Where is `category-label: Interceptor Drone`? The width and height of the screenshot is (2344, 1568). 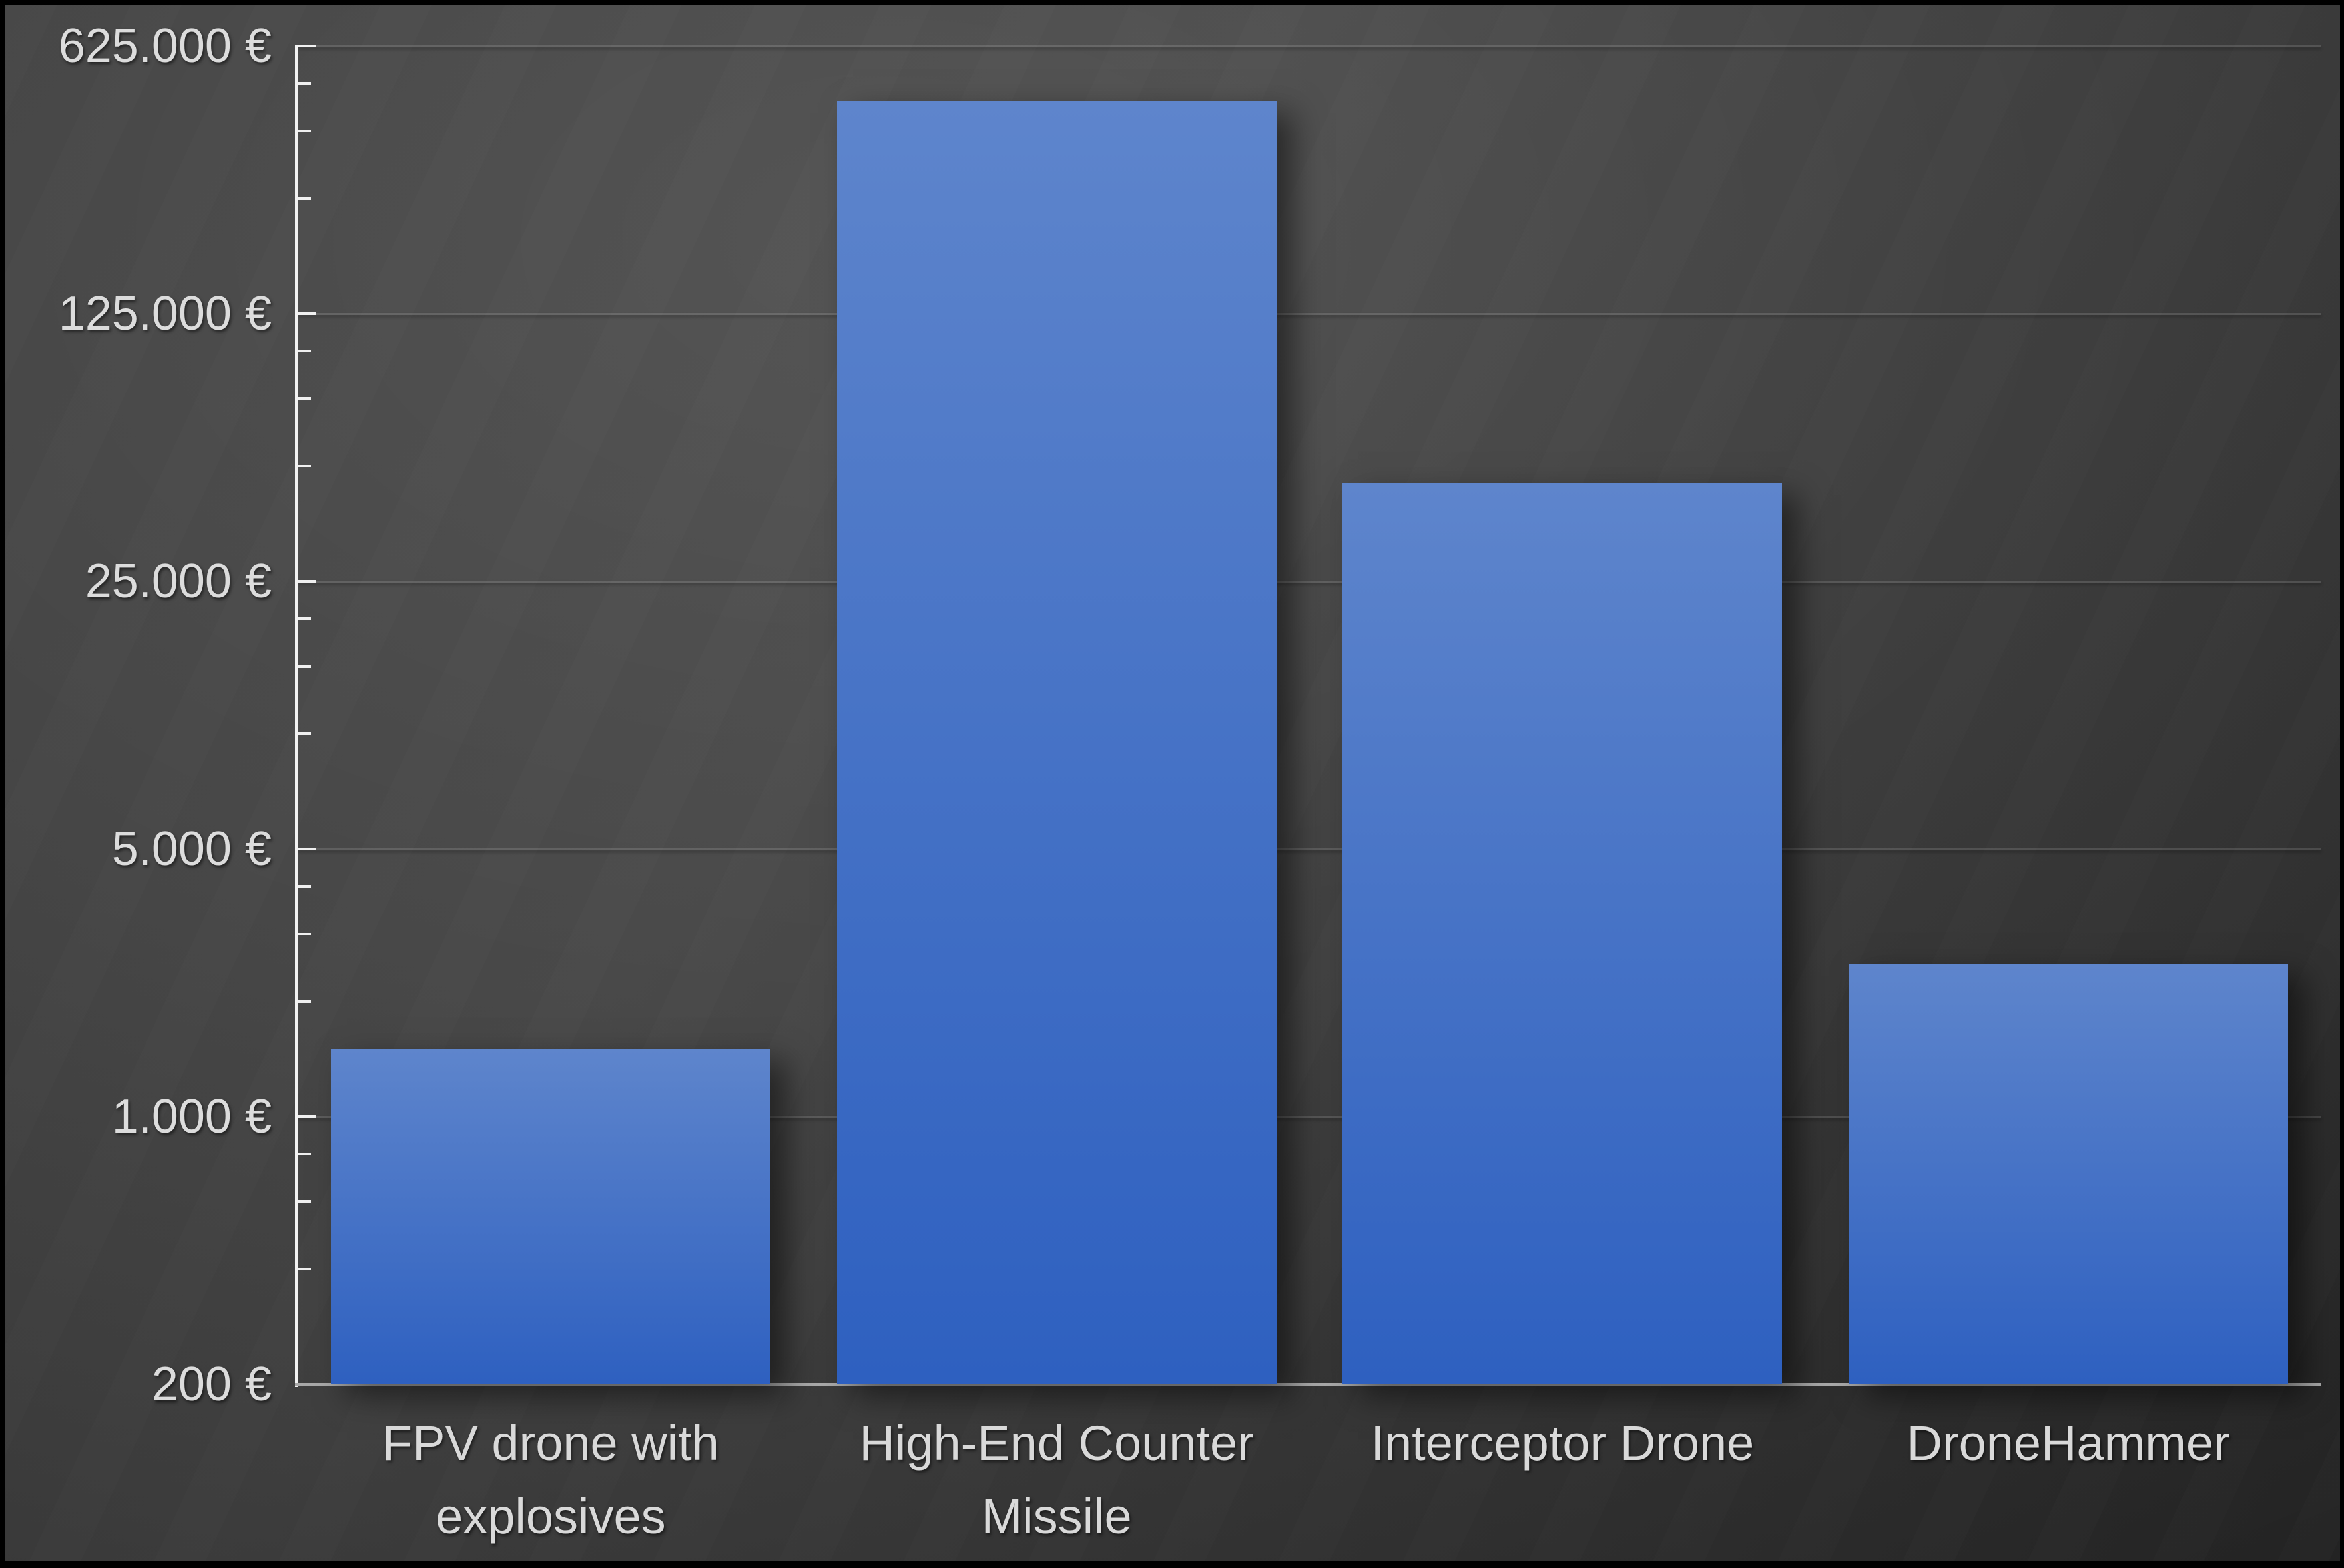
category-label: Interceptor Drone is located at coordinates (1562, 1443).